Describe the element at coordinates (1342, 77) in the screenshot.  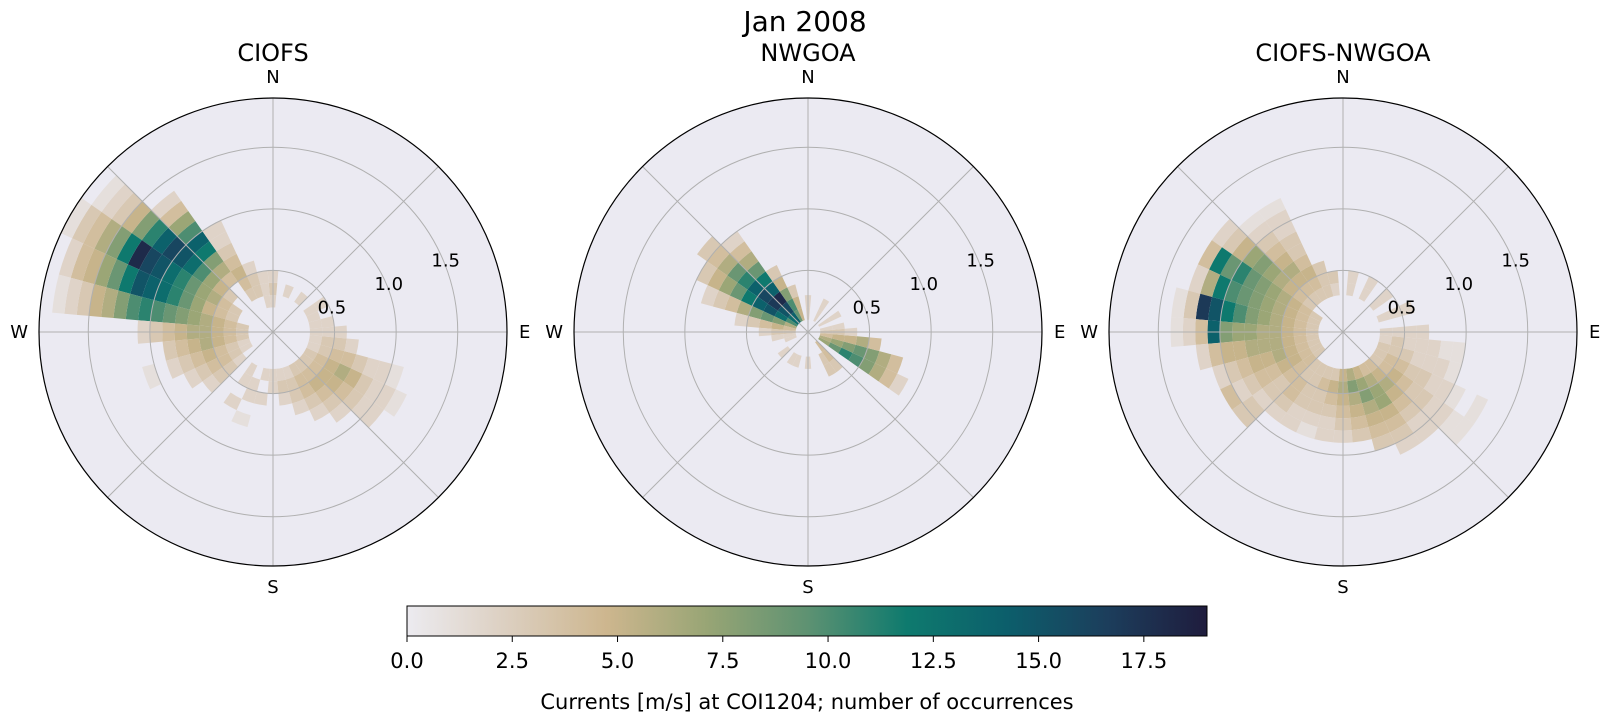
I see `compass-n: N` at that location.